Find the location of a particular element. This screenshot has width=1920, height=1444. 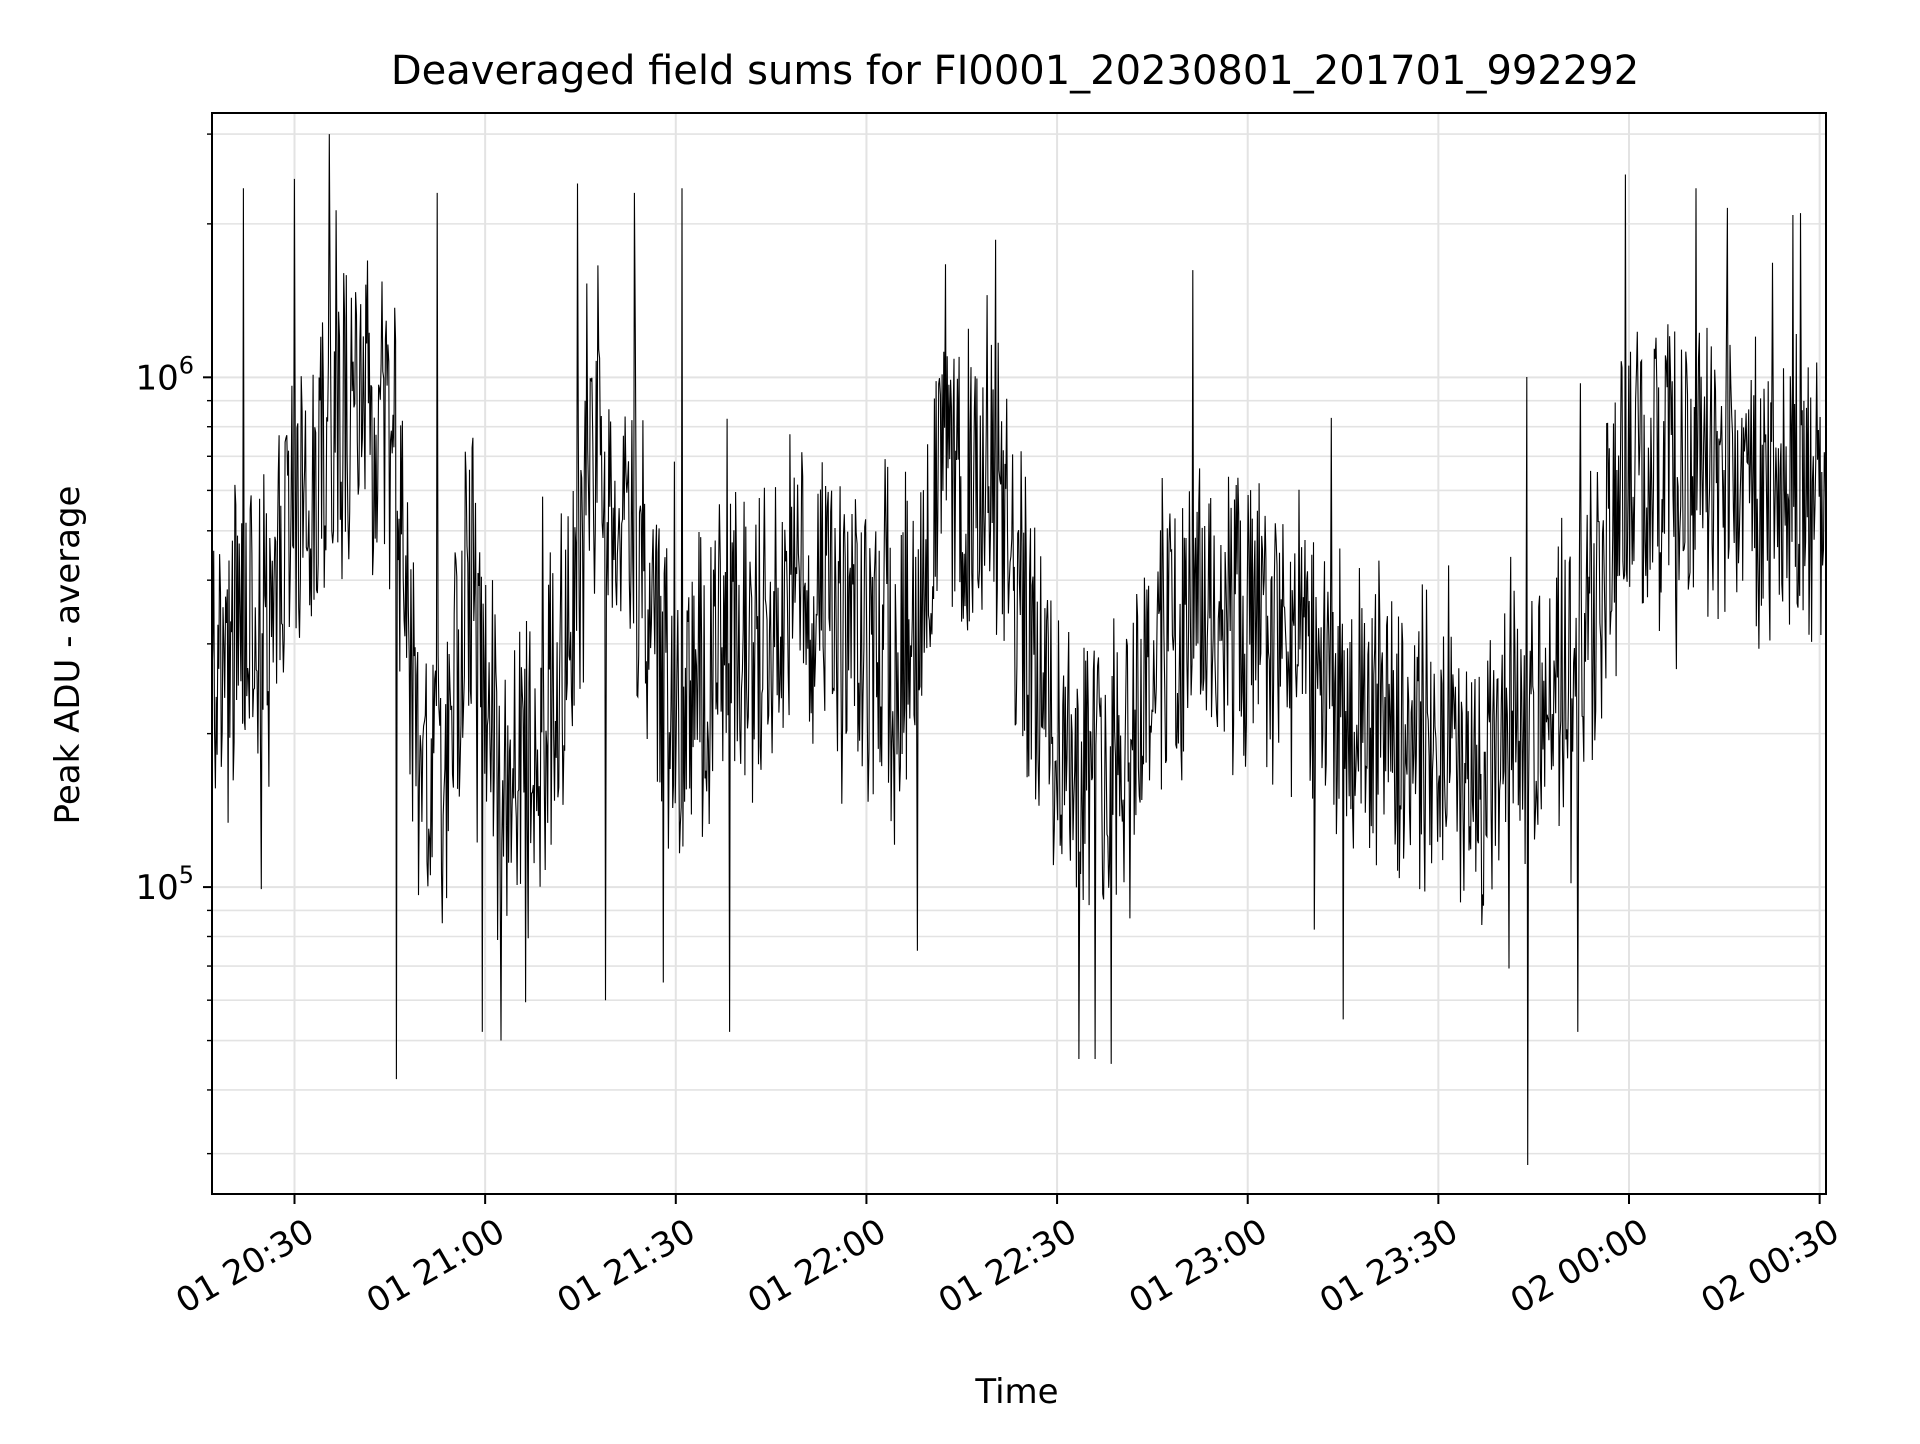

y-axis-label: Peak ADU - average is located at coordinates (68, 655).